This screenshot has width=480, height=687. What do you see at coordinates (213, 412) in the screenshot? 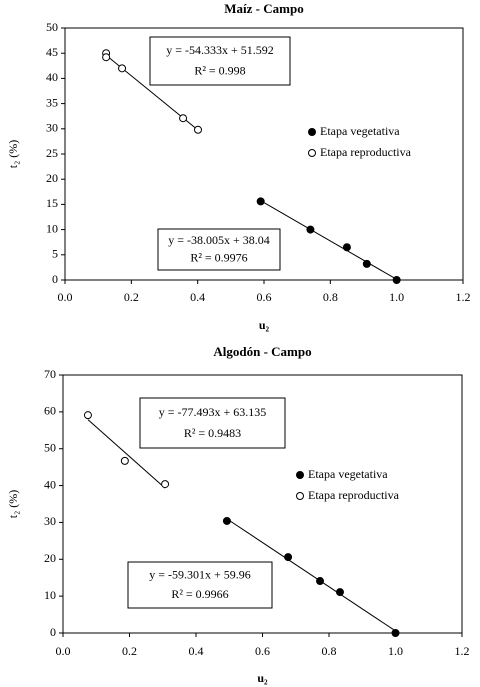
I see `trendline-equation: y = -77.493x + 63.135` at bounding box center [213, 412].